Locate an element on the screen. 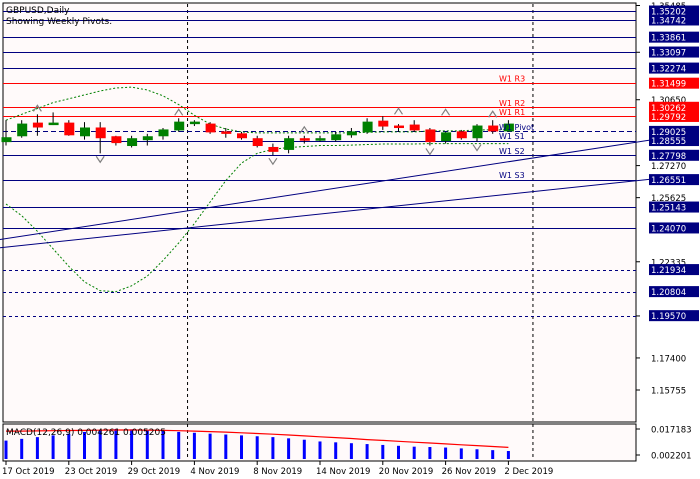 This screenshot has height=479, width=700. pivot-label-W1-R1: W1 R1 is located at coordinates (512, 112).